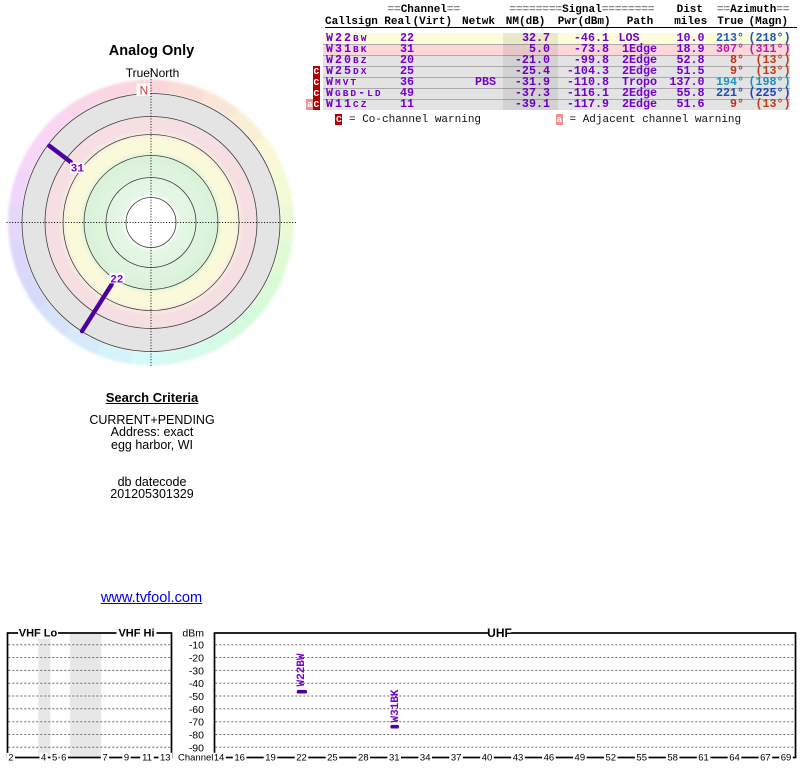 Image resolution: width=800 pixels, height=768 pixels. Describe the element at coordinates (549, 757) in the screenshot. I see `svg-text: 46` at that location.